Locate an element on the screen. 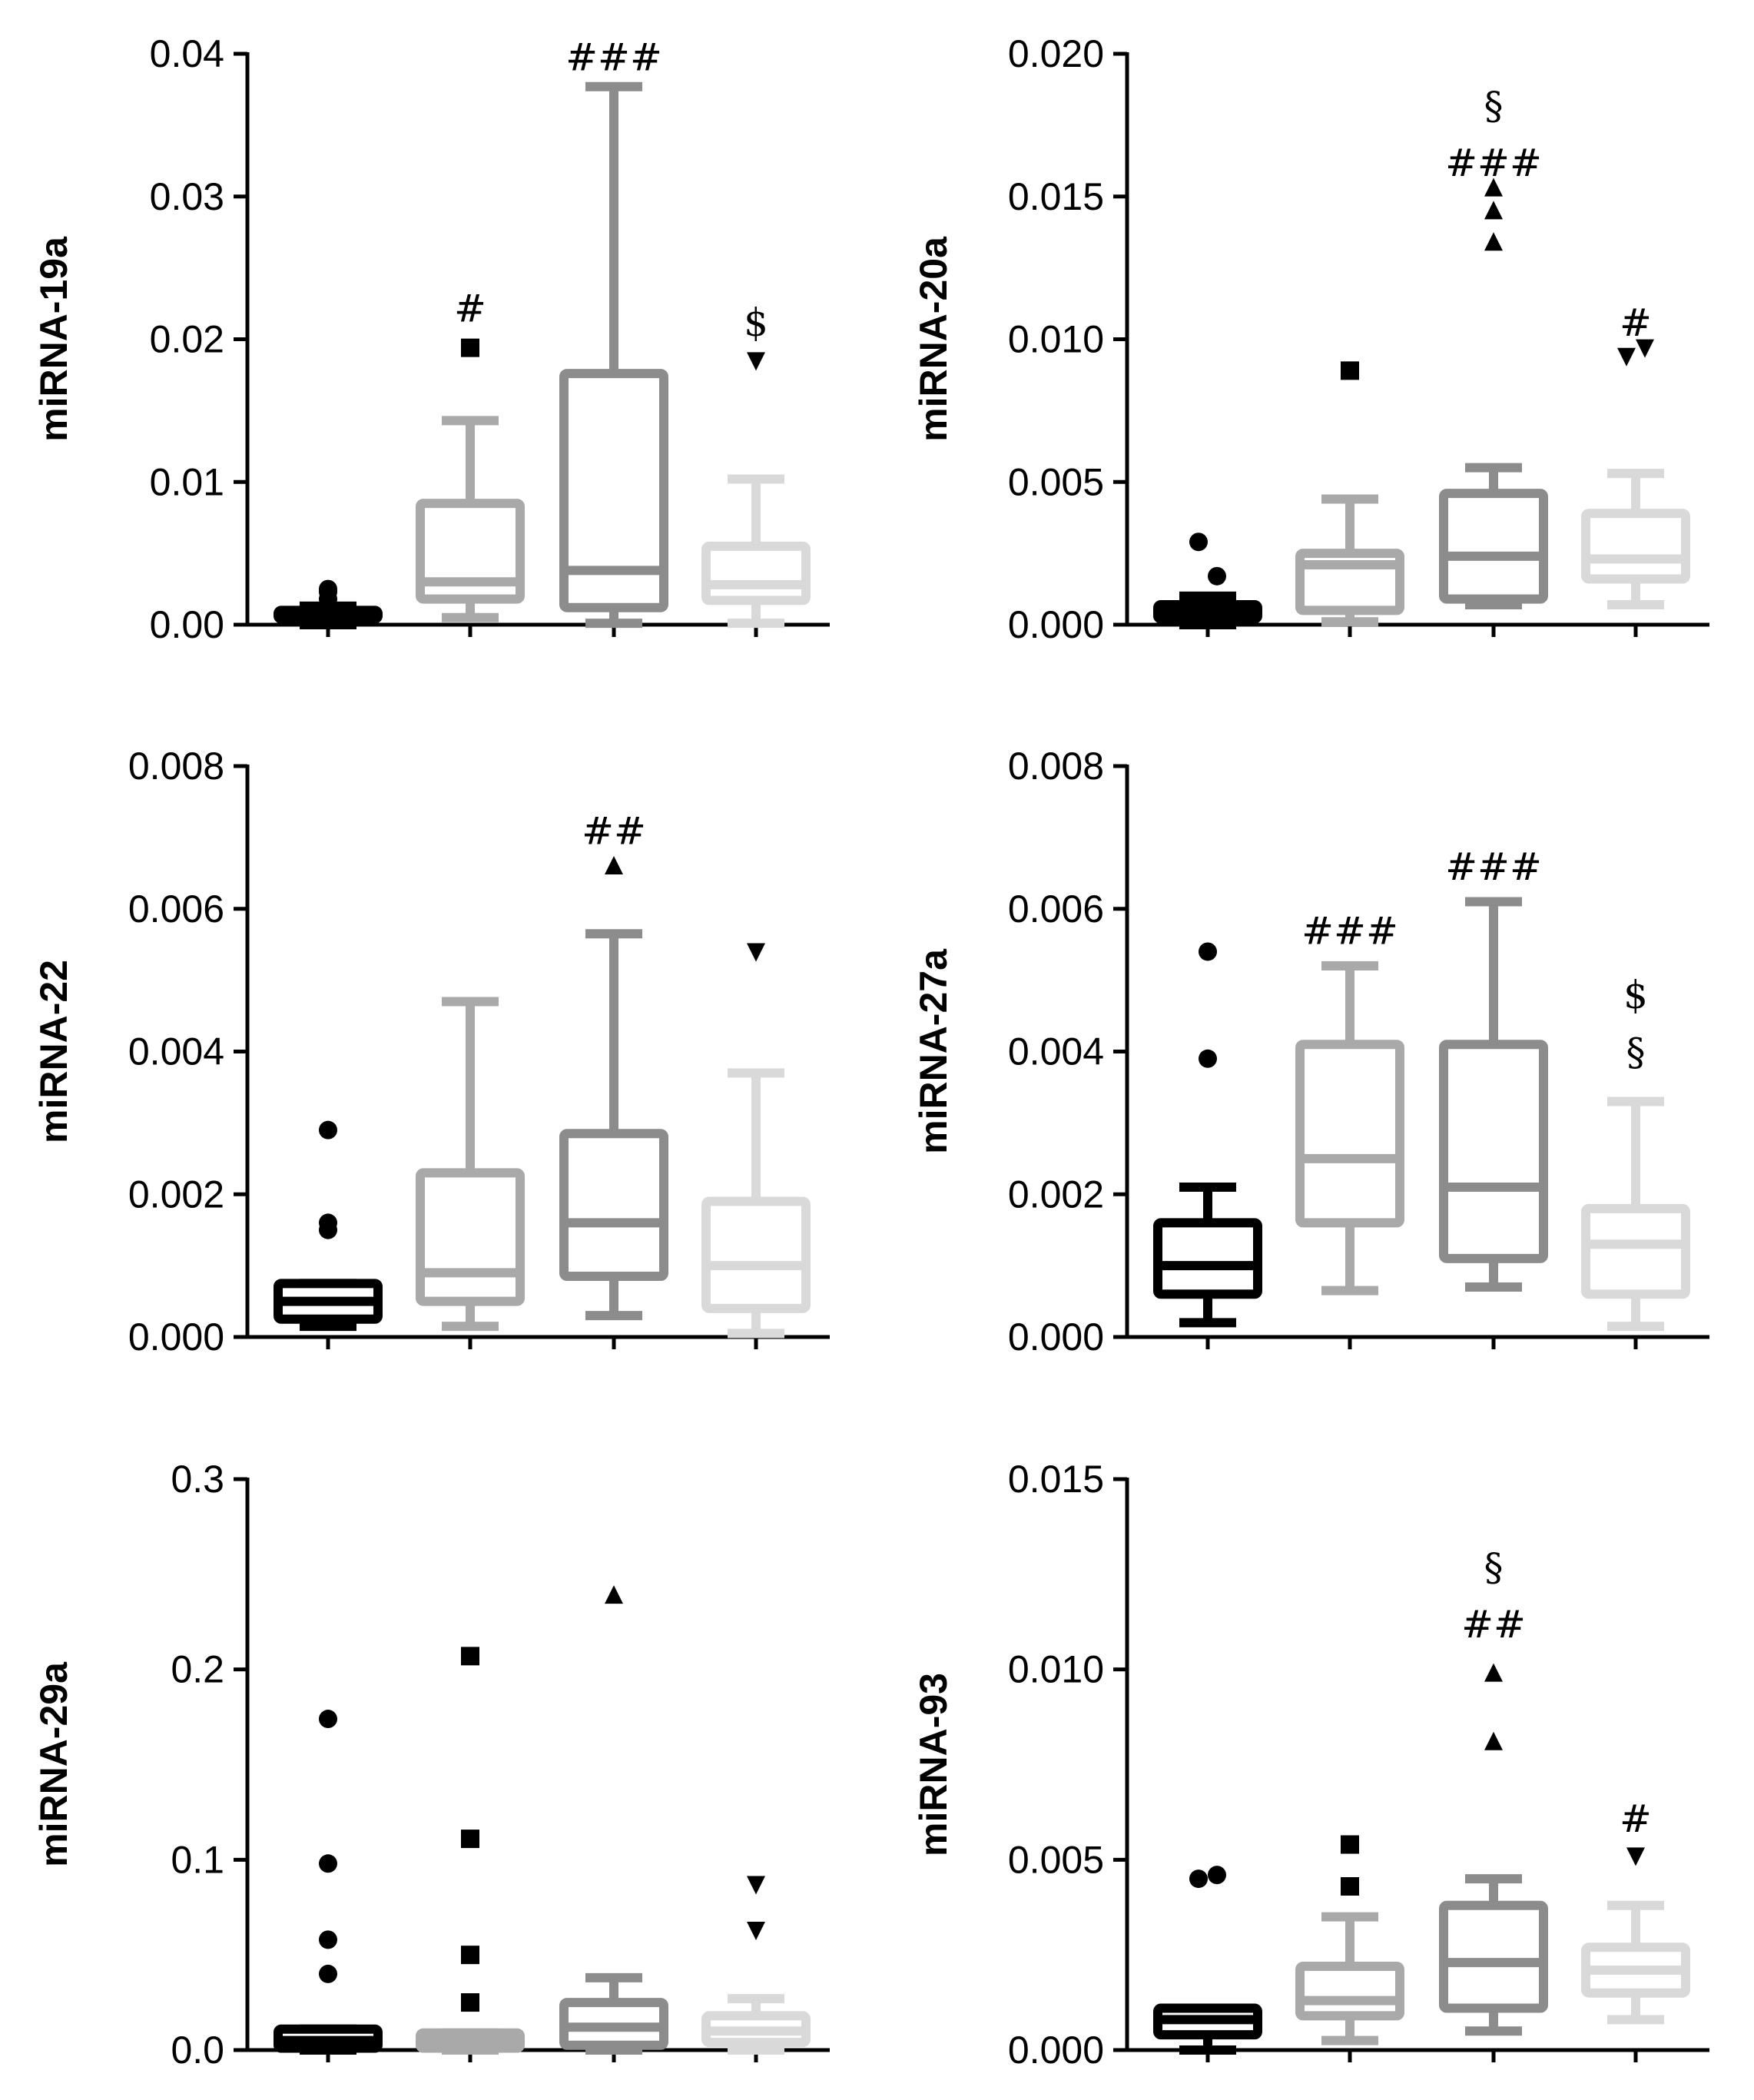  panel-mirna-29a: 0.0 0.1 0.2 0.3 miRNA-29a is located at coordinates (431, 1765).